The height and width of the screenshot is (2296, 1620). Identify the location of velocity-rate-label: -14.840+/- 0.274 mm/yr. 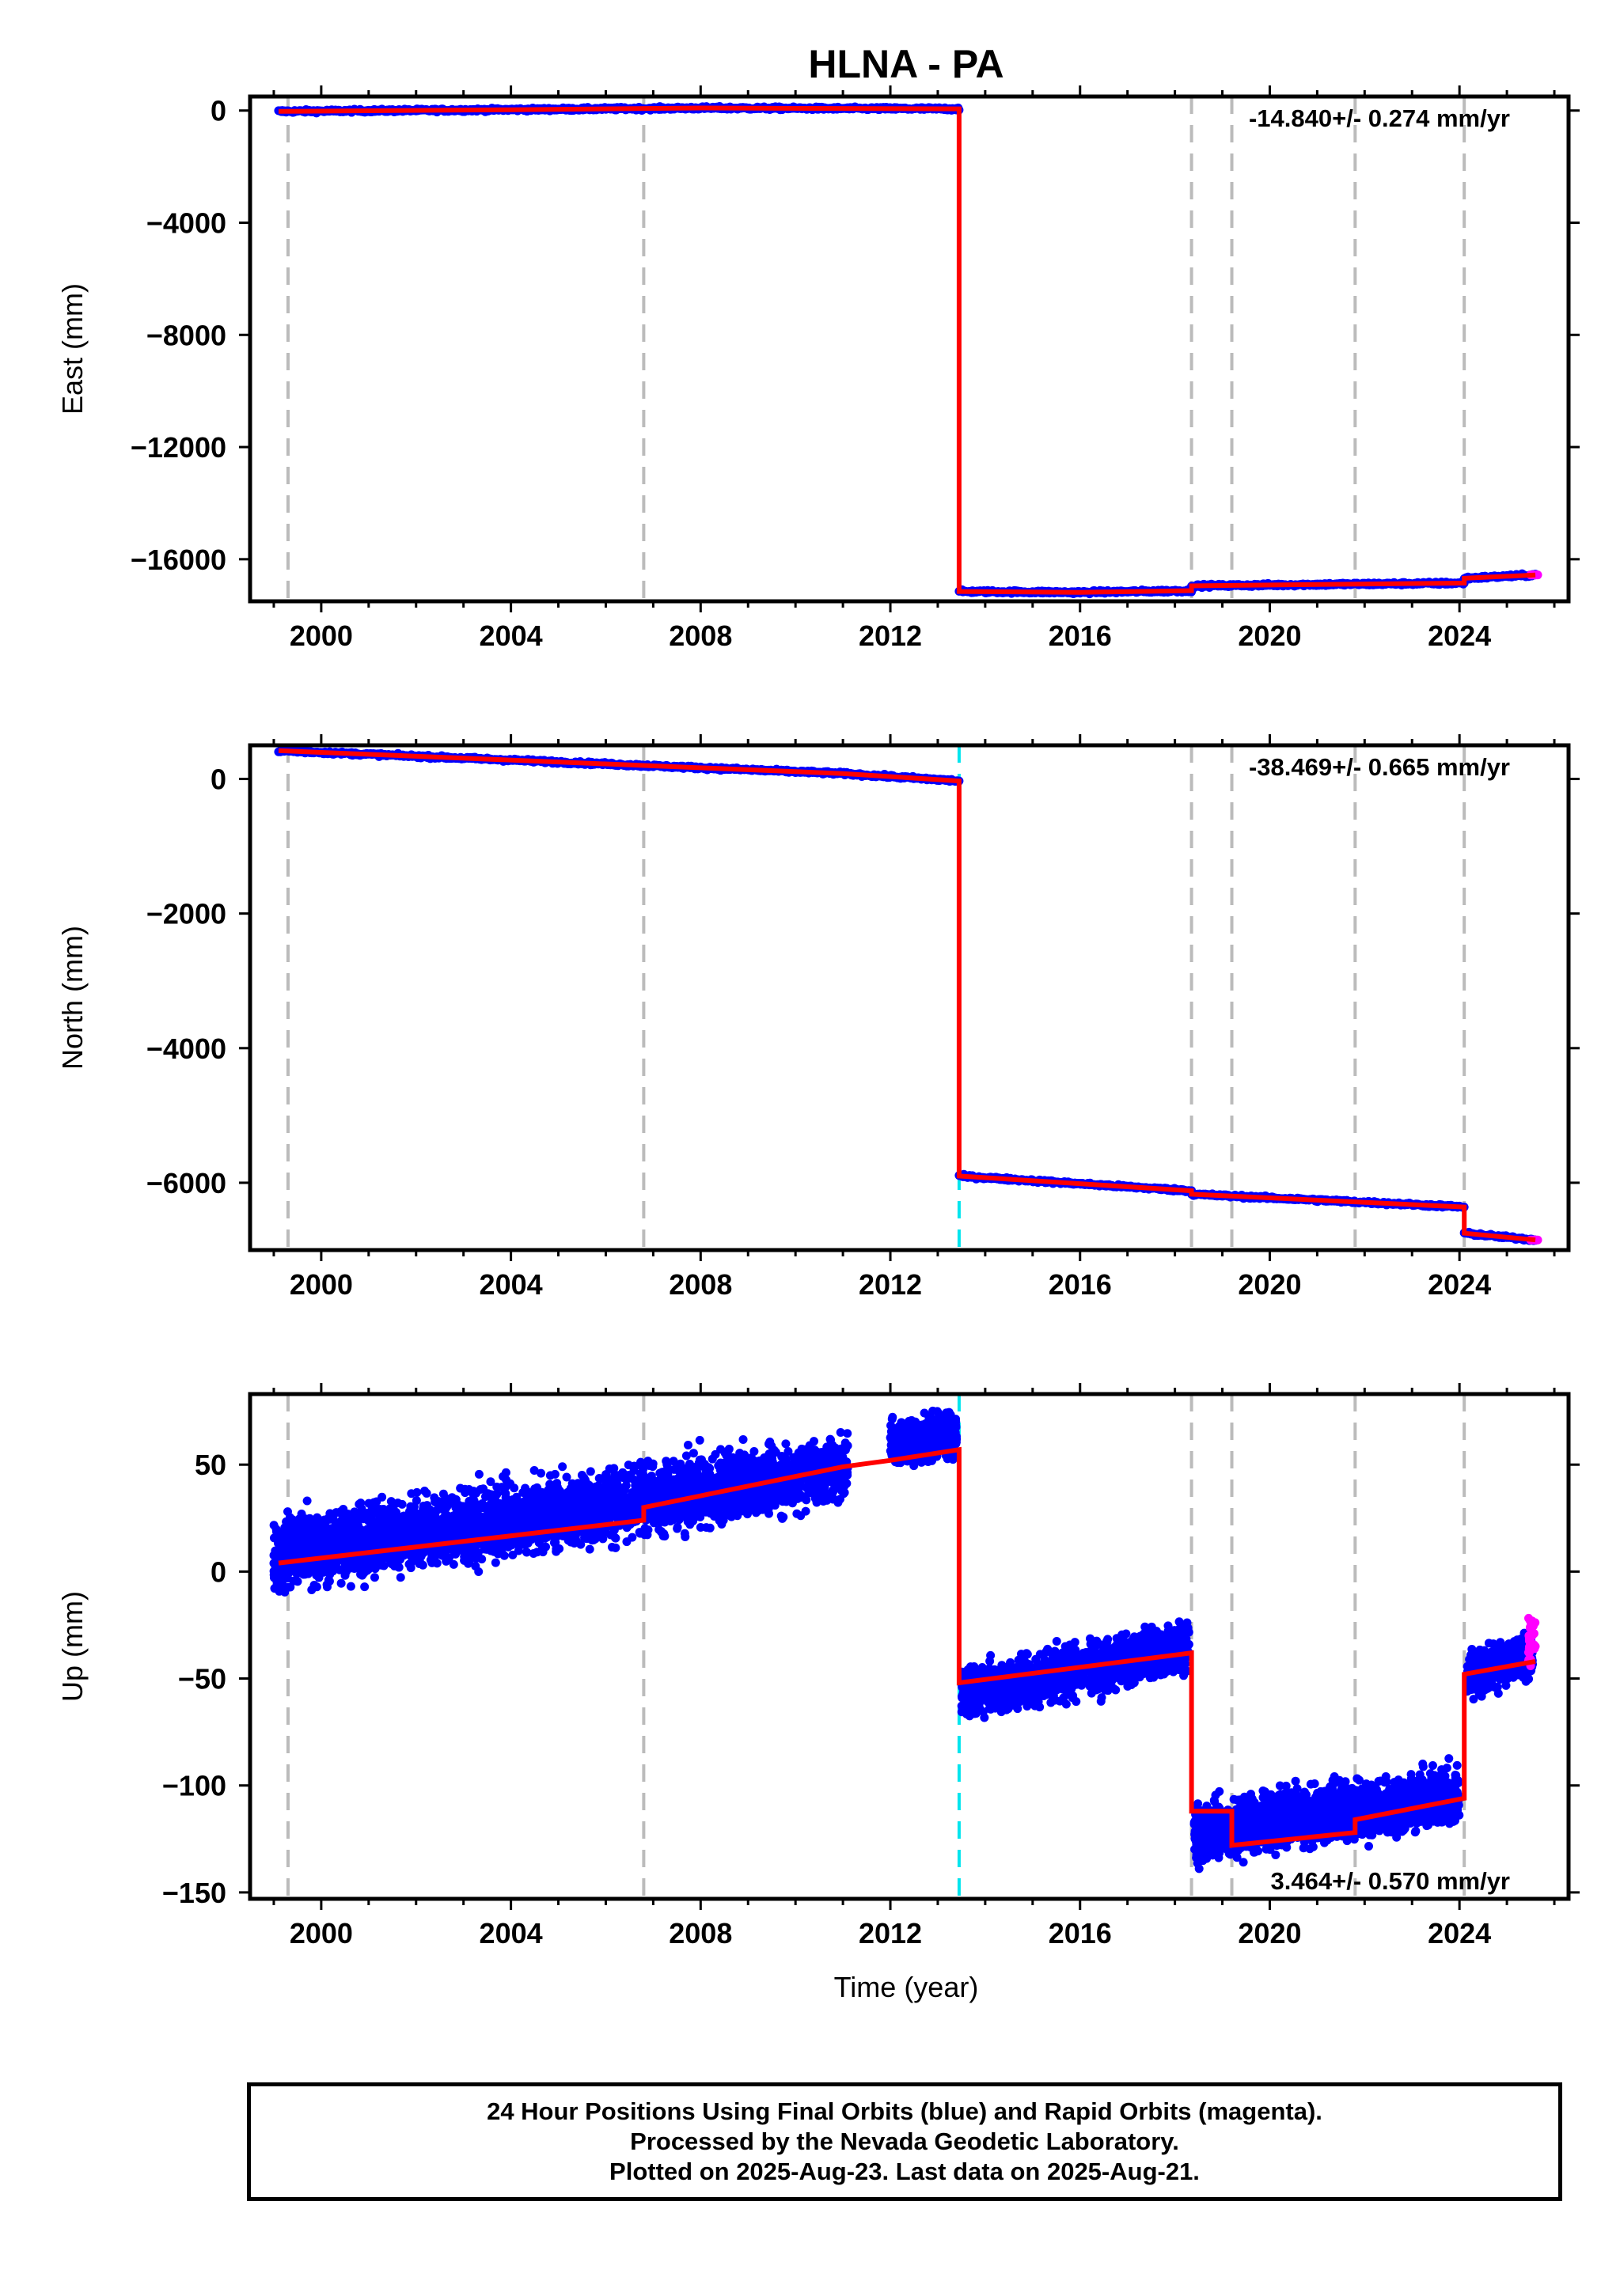
(1379, 118).